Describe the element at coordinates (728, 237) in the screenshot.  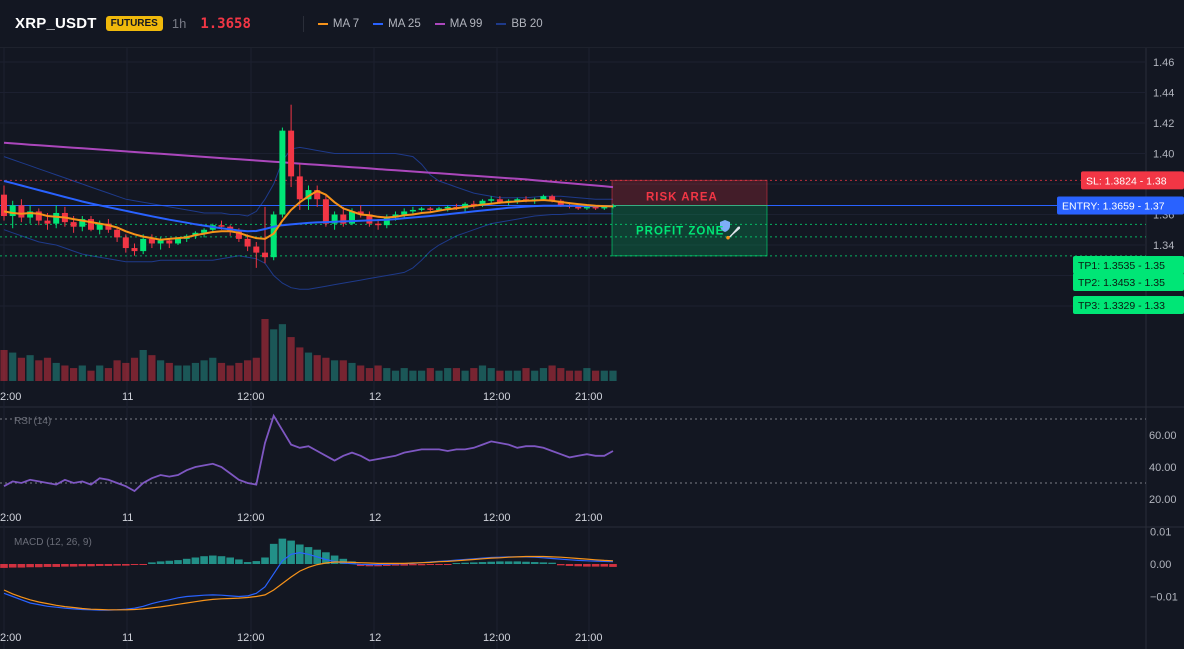
I see `rocket-flame` at that location.